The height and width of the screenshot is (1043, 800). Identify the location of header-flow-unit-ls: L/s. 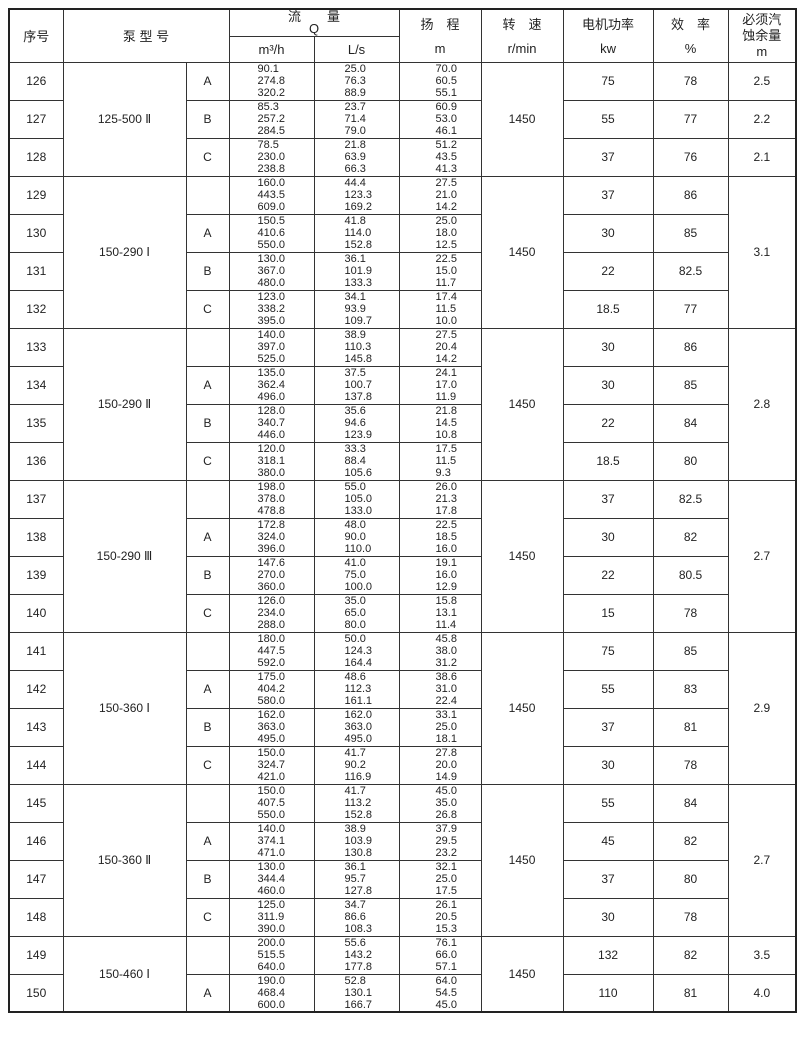
(356, 49).